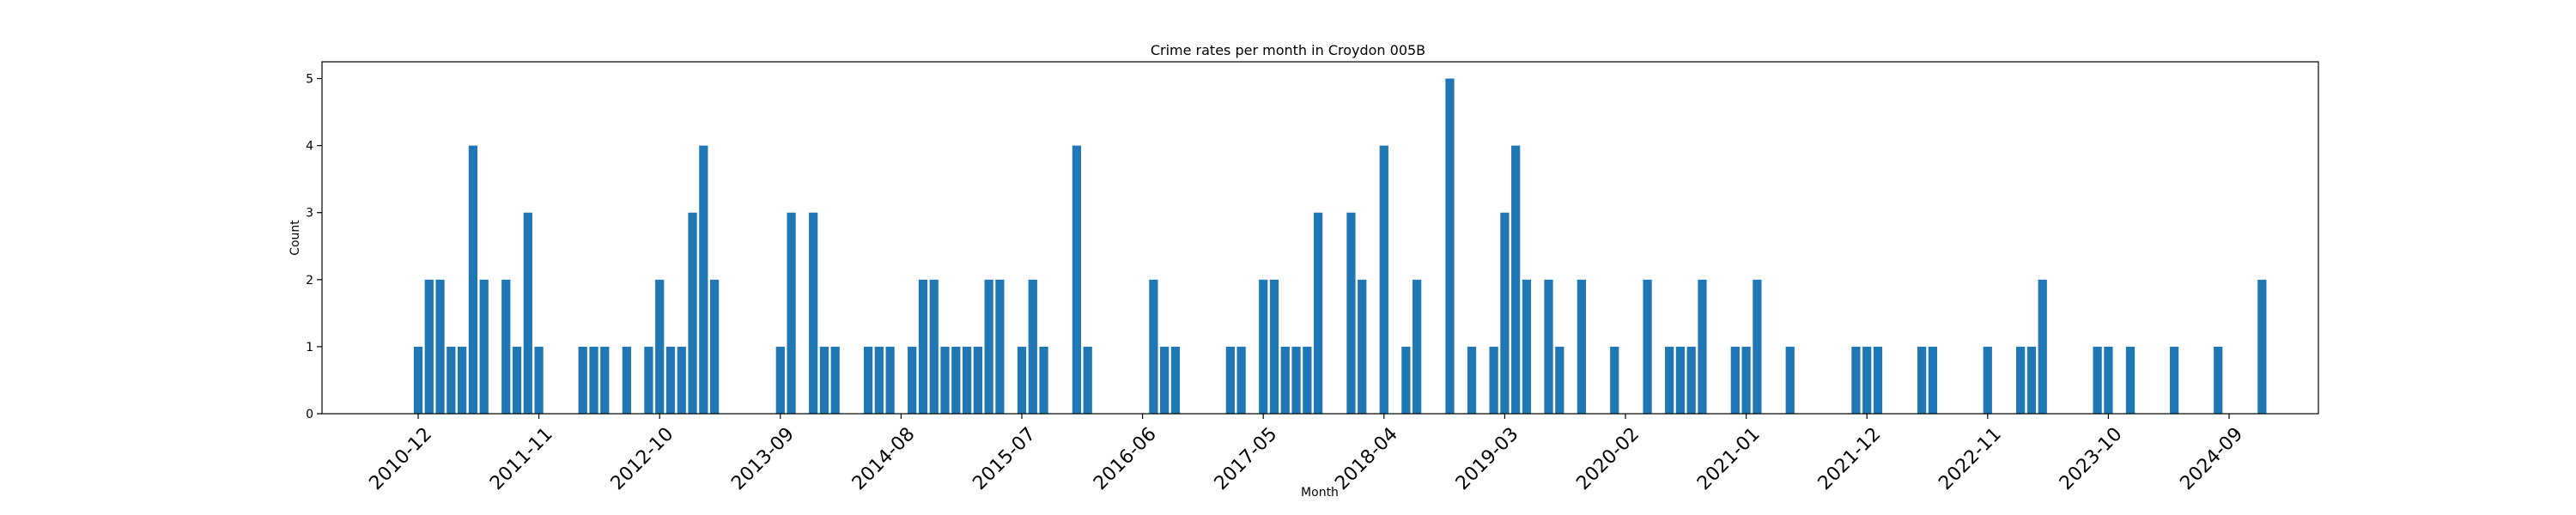 The width and height of the screenshot is (2576, 515). Describe the element at coordinates (2091, 458) in the screenshot. I see `x-tick-label: 2023-10` at that location.